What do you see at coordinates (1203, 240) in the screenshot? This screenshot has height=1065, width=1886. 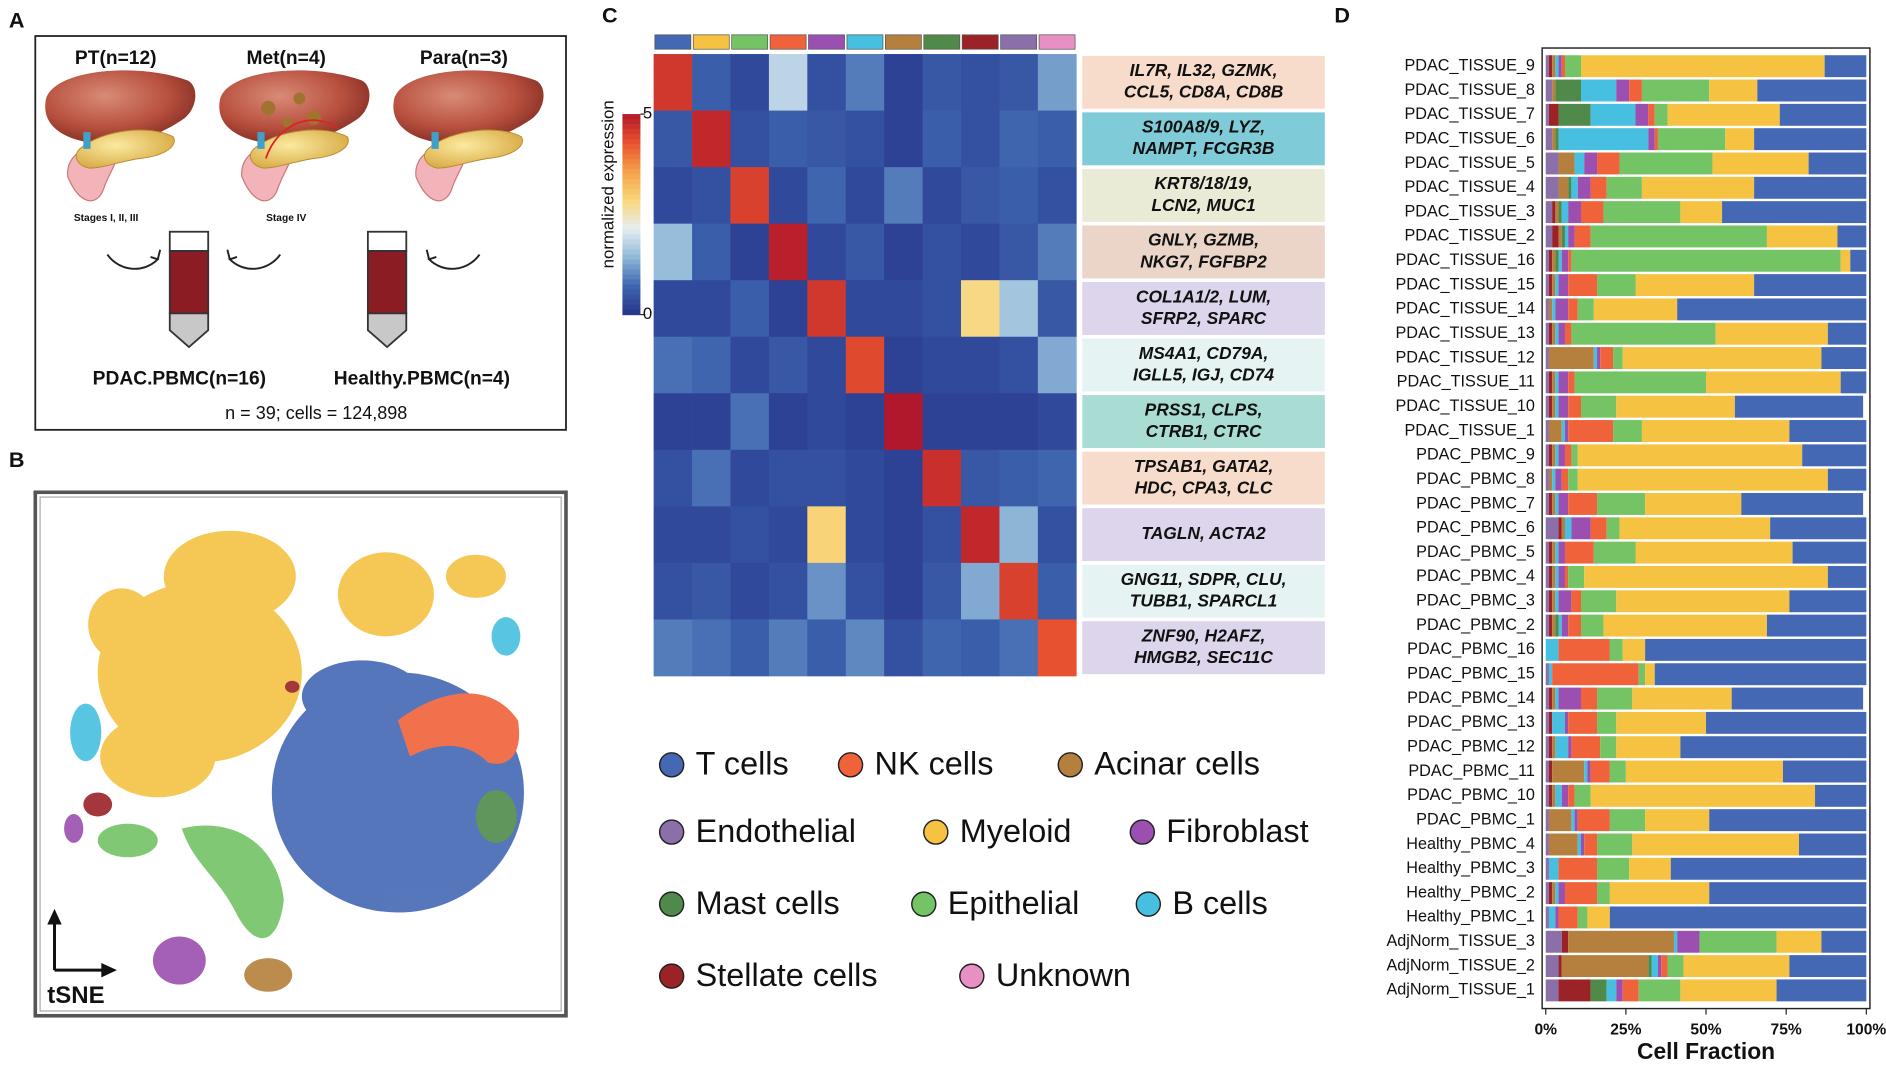 I see `gene-label: GNLY, GZMB,` at bounding box center [1203, 240].